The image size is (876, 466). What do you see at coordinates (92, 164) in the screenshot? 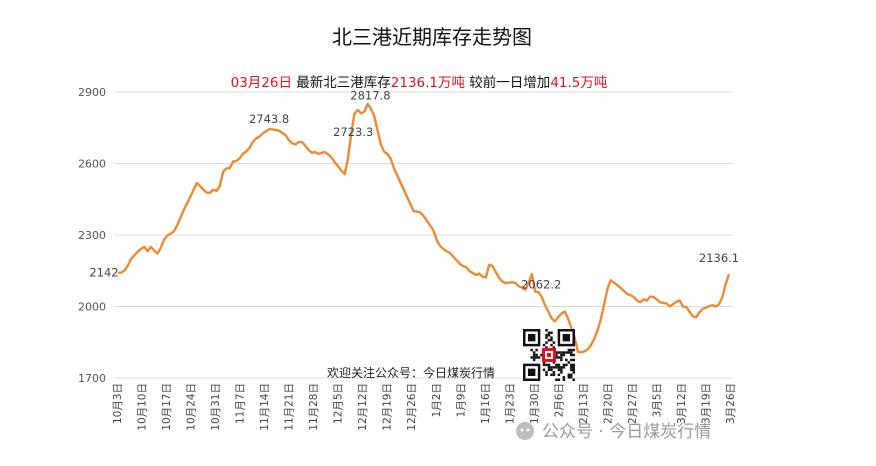
I see `y-tick-label: 2600` at bounding box center [92, 164].